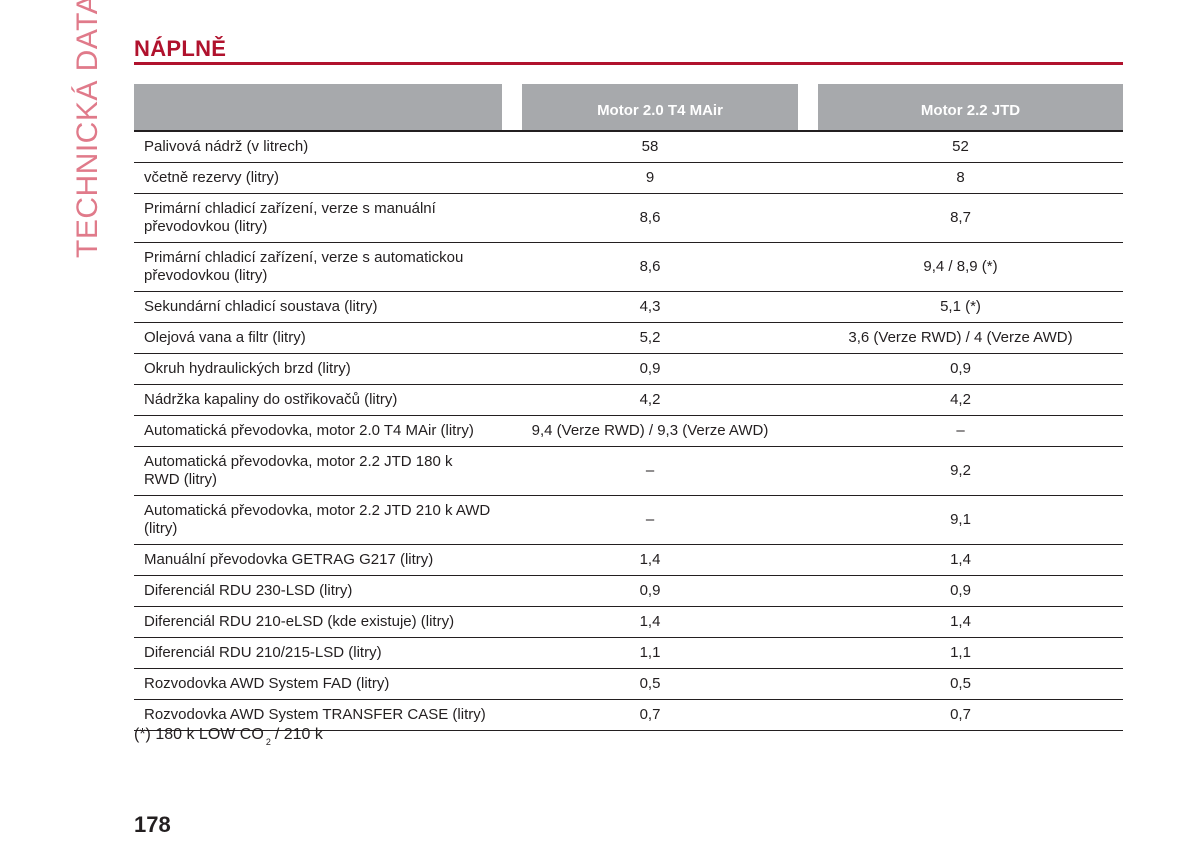 The height and width of the screenshot is (847, 1200). What do you see at coordinates (318, 591) in the screenshot?
I see `row-label: Diferenciál RDU 230-LSD (litry)` at bounding box center [318, 591].